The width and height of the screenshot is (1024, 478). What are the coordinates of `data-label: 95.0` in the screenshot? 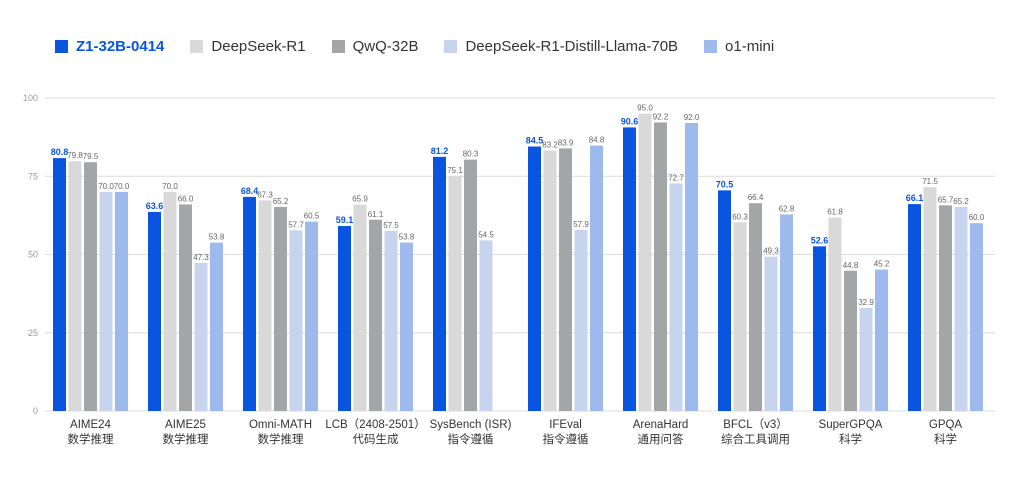 It's located at (645, 108).